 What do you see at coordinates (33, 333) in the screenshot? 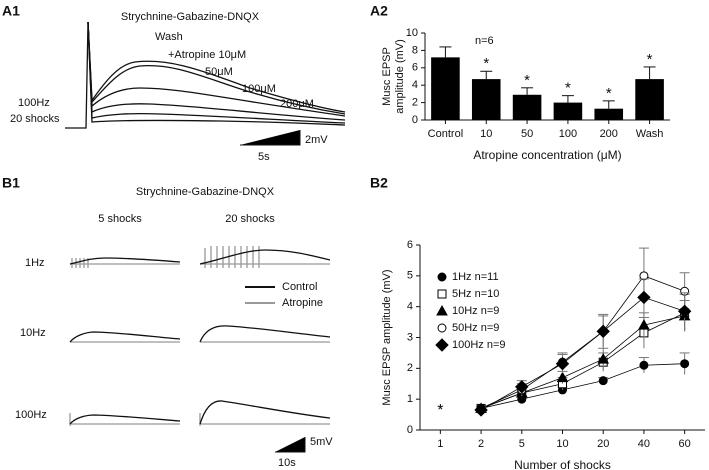
I see `row-label: 10Hz` at bounding box center [33, 333].